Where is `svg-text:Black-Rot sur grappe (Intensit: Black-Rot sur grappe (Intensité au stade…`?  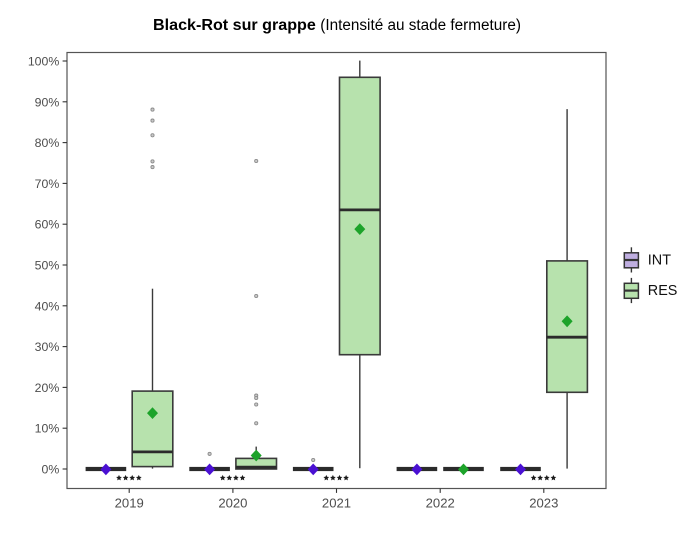
svg-text:Black-Rot sur grappe (Intensit: Black-Rot sur grappe (Intensité au stade… is located at coordinates (337, 25).